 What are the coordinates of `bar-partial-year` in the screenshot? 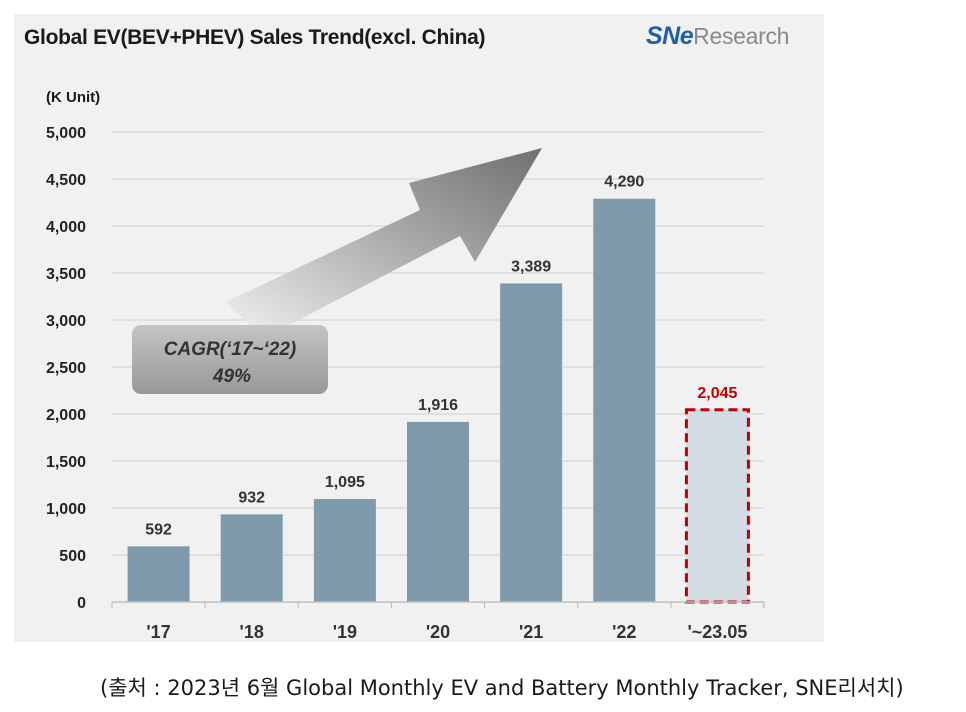 It's located at (717, 506).